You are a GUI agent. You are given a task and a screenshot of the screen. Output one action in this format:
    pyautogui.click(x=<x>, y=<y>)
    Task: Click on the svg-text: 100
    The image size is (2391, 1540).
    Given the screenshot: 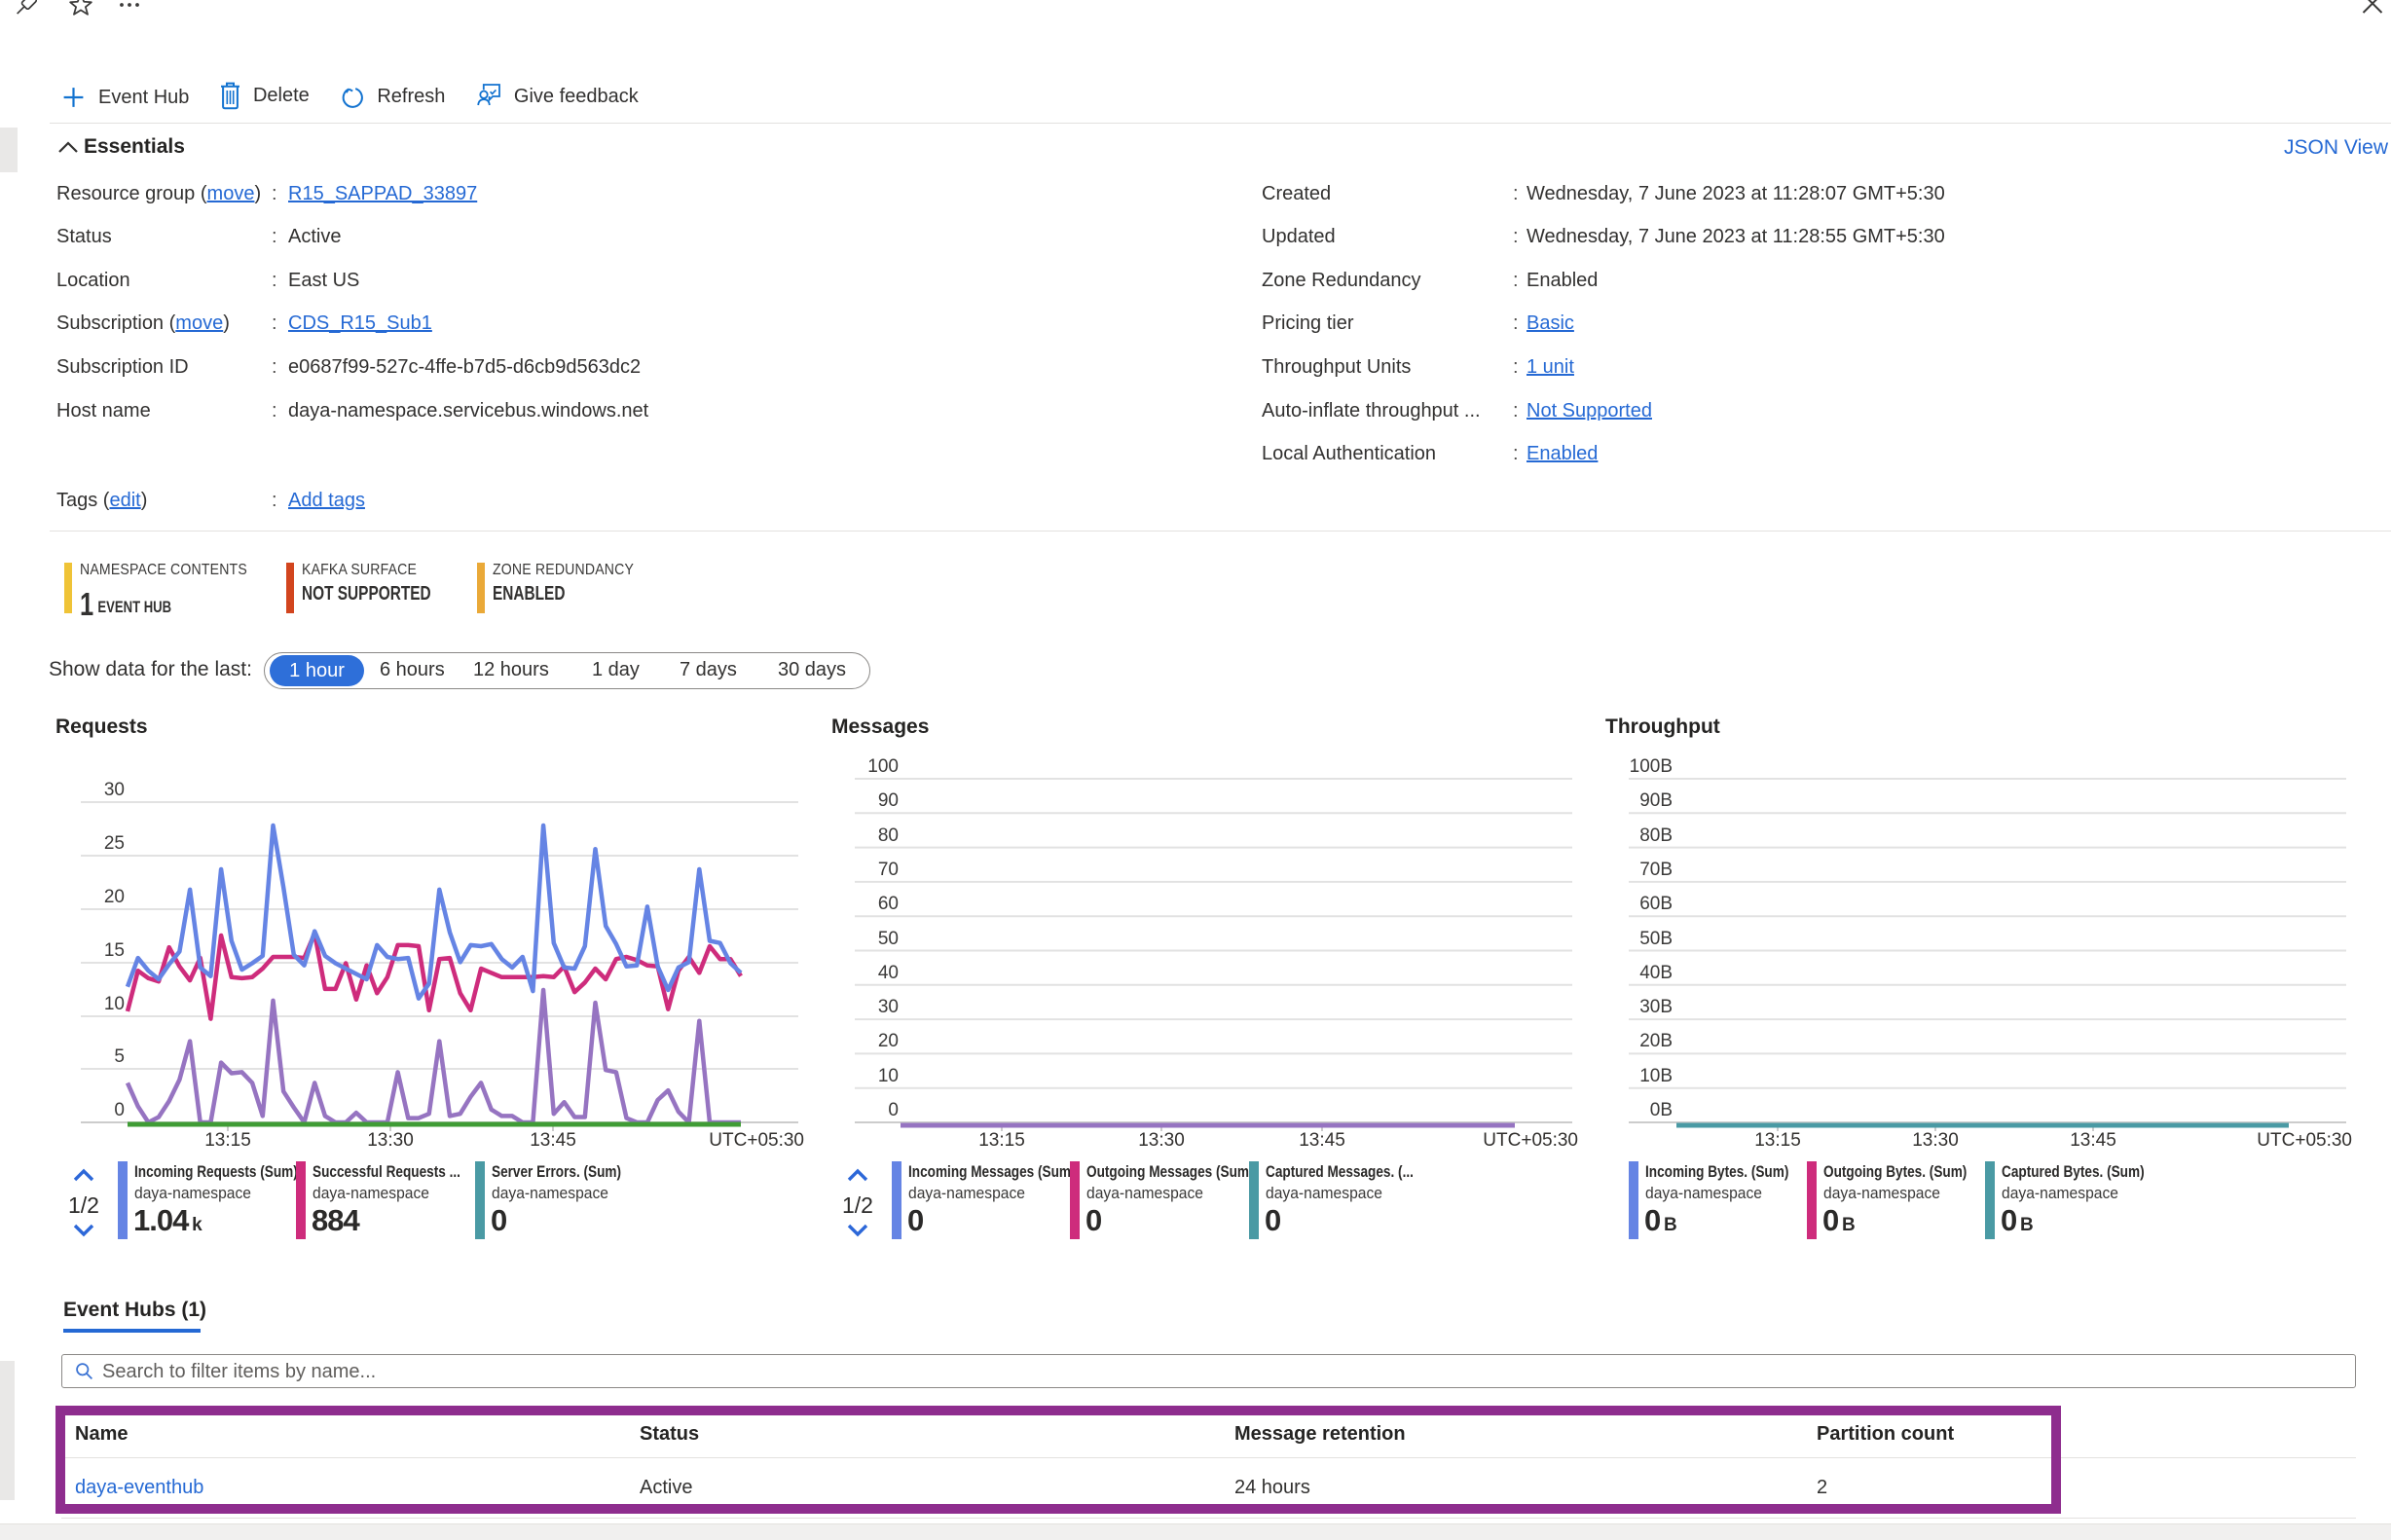 What is the action you would take?
    pyautogui.click(x=883, y=766)
    